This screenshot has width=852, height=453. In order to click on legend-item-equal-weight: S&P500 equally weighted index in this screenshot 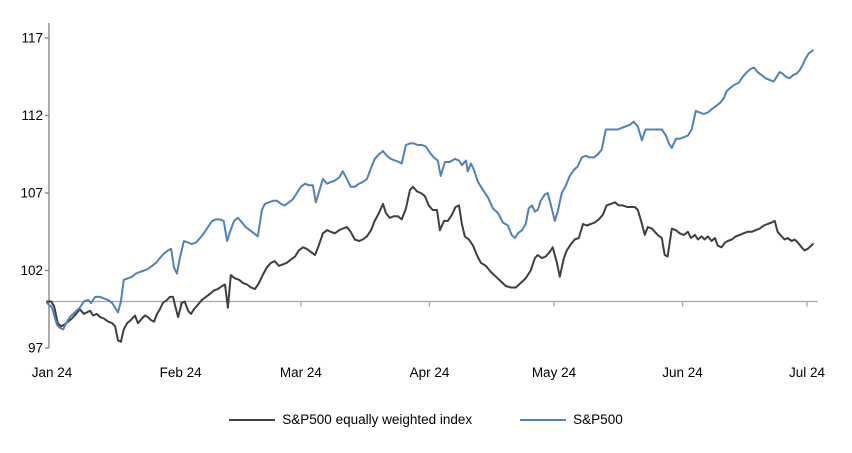, I will do `click(350, 419)`.